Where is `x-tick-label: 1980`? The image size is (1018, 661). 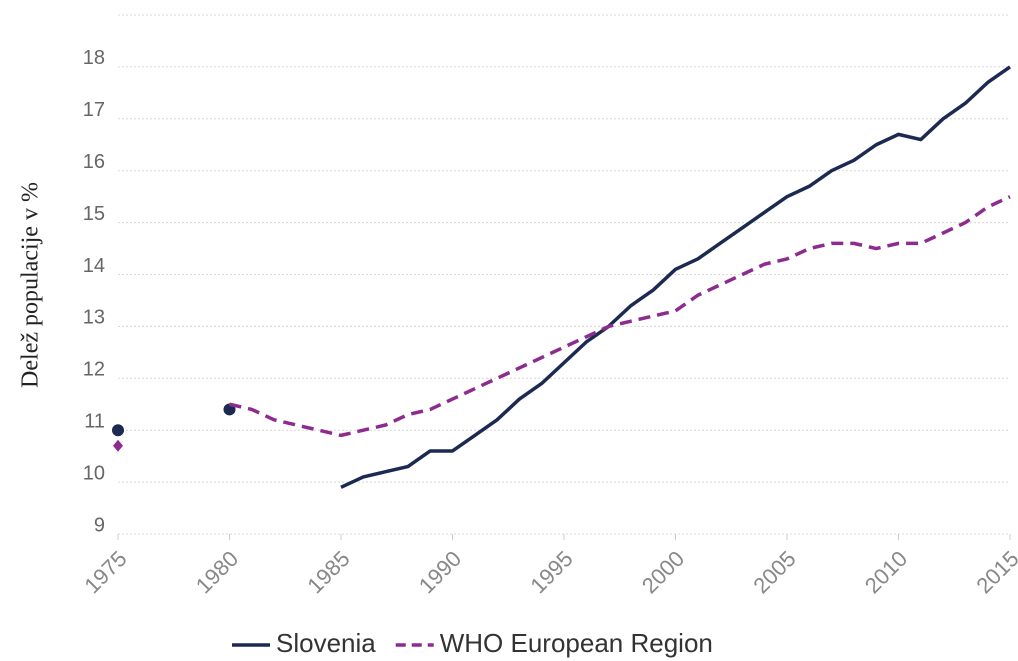 x-tick-label: 1980 is located at coordinates (217, 572).